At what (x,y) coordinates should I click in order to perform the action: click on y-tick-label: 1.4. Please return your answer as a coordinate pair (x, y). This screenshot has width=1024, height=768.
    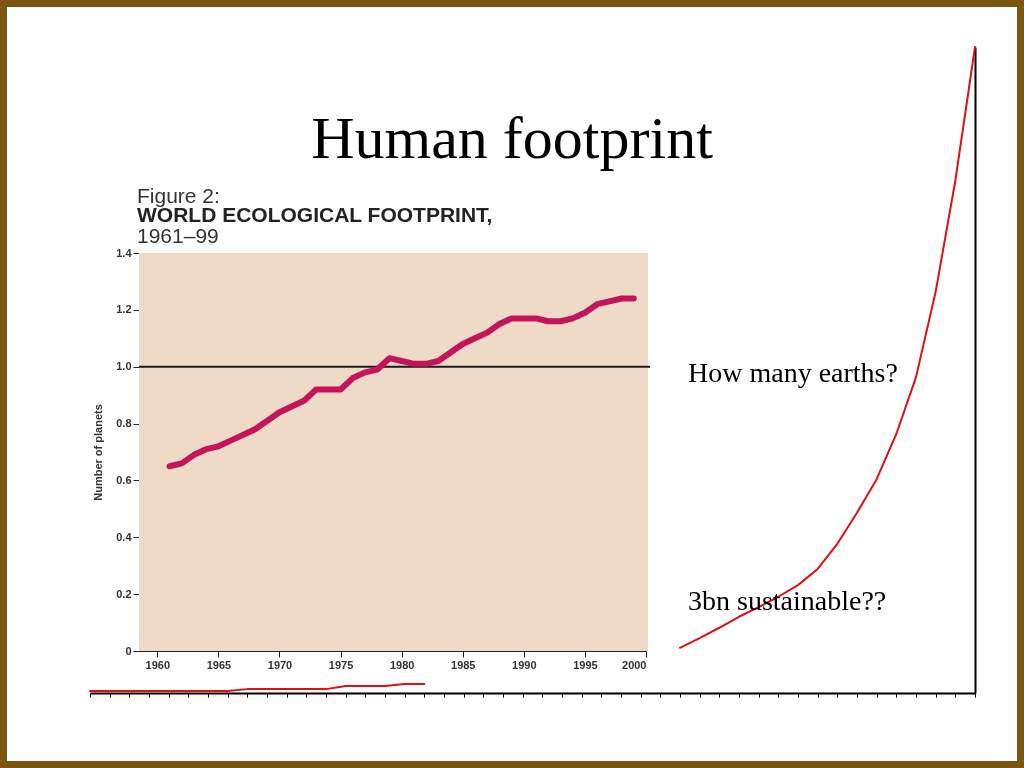
    Looking at the image, I should click on (124, 252).